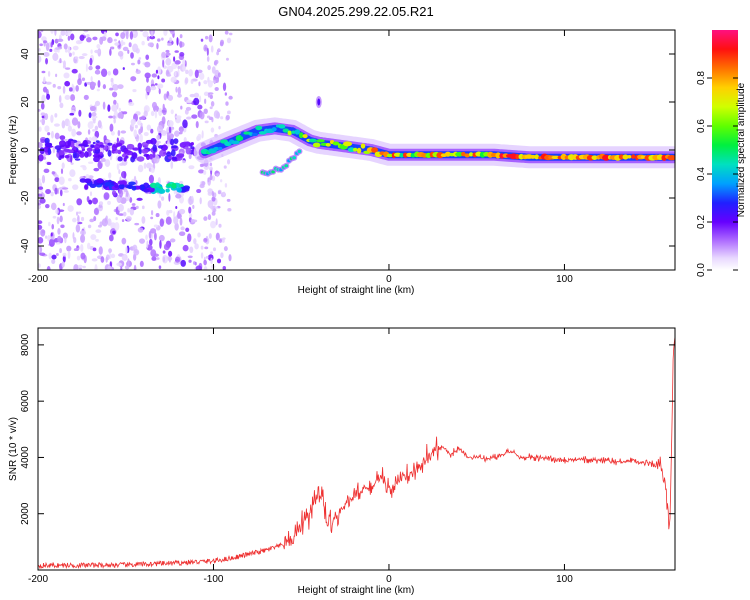  Describe the element at coordinates (356, 590) in the screenshot. I see `snr-x-label: Height of straight line (km)` at that location.